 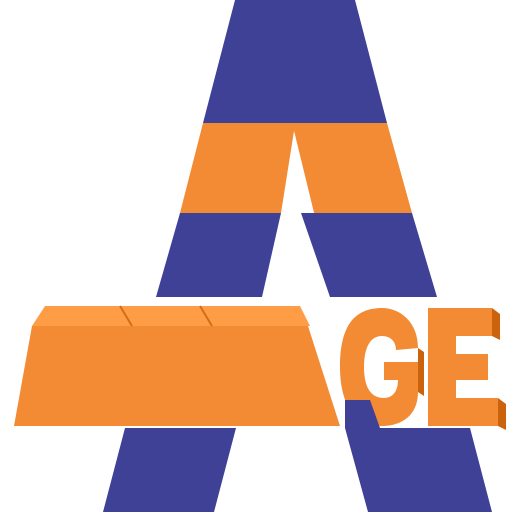 What do you see at coordinates (296, 168) in the screenshot?
I see `letter-a-orange-band` at bounding box center [296, 168].